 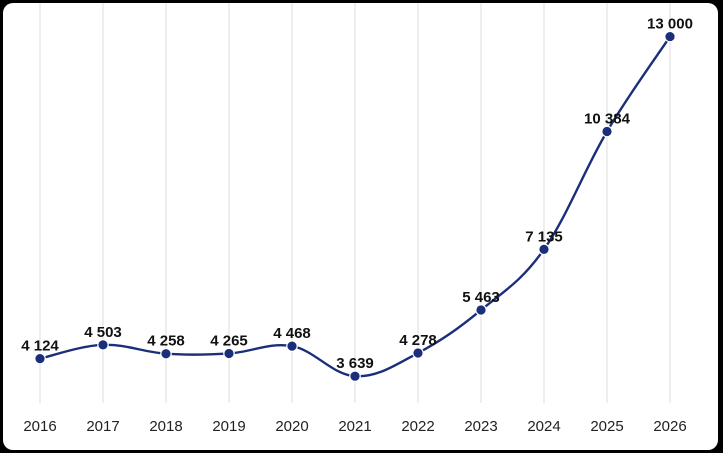 I want to click on data-point-2024, so click(x=544, y=249).